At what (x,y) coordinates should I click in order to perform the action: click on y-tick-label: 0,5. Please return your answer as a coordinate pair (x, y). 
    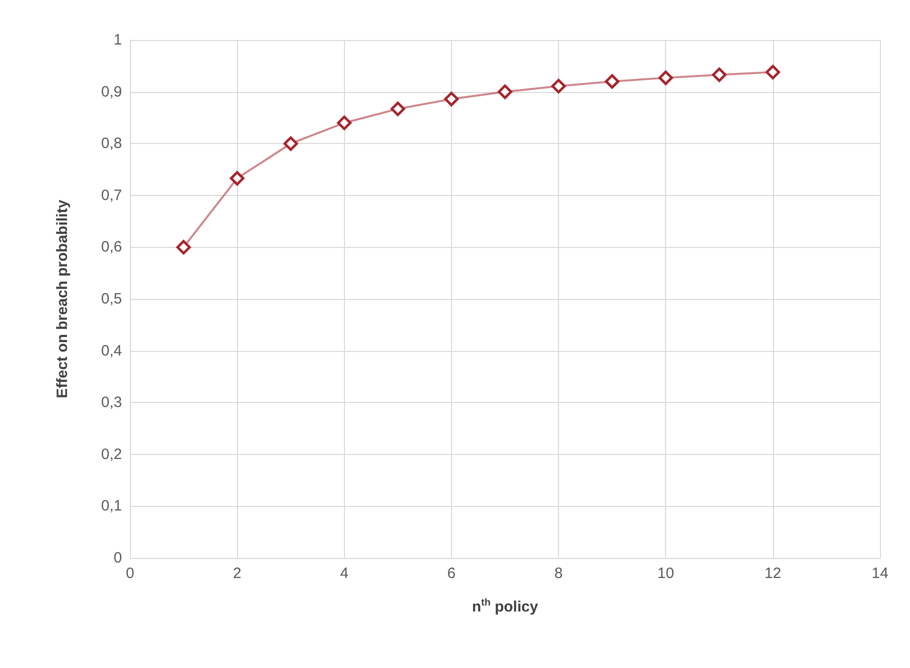
    Looking at the image, I should click on (111, 299).